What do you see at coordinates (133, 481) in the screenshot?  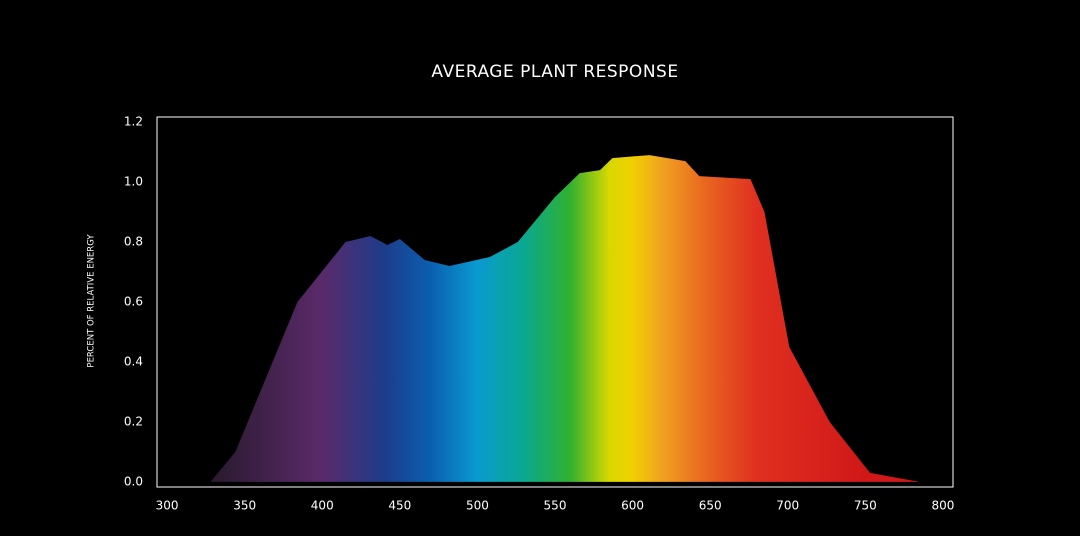 I see `y-tick-label: 0.0` at bounding box center [133, 481].